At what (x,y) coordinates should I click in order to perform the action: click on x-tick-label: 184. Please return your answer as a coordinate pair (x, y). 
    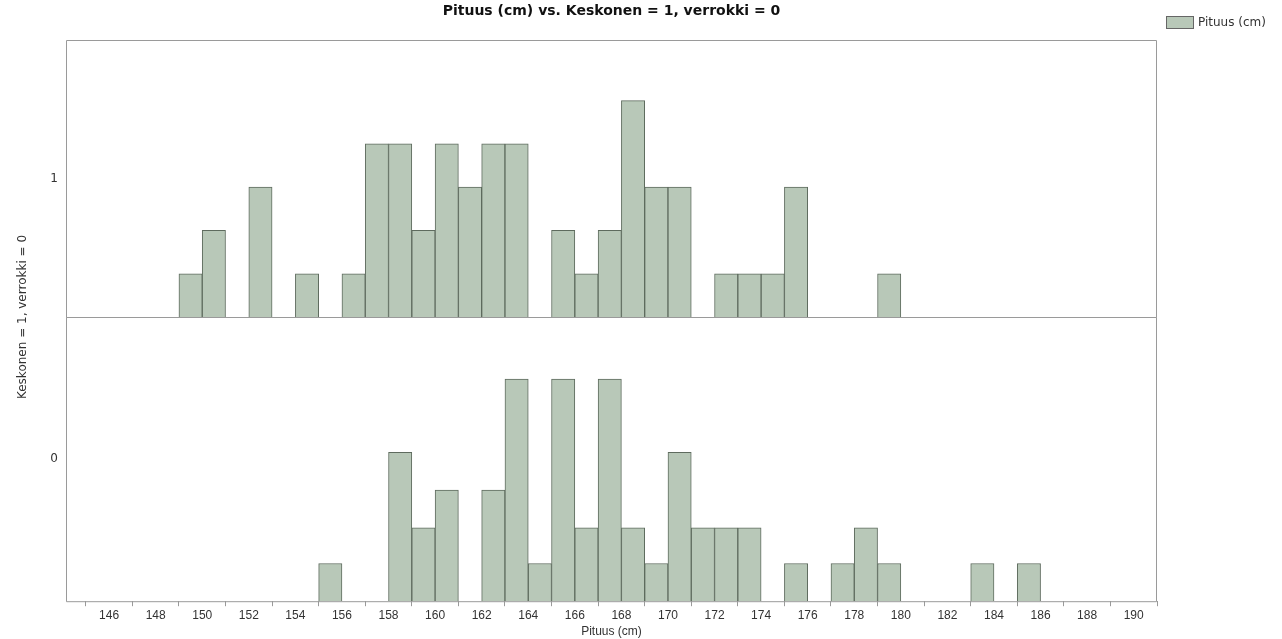
    Looking at the image, I should click on (994, 614).